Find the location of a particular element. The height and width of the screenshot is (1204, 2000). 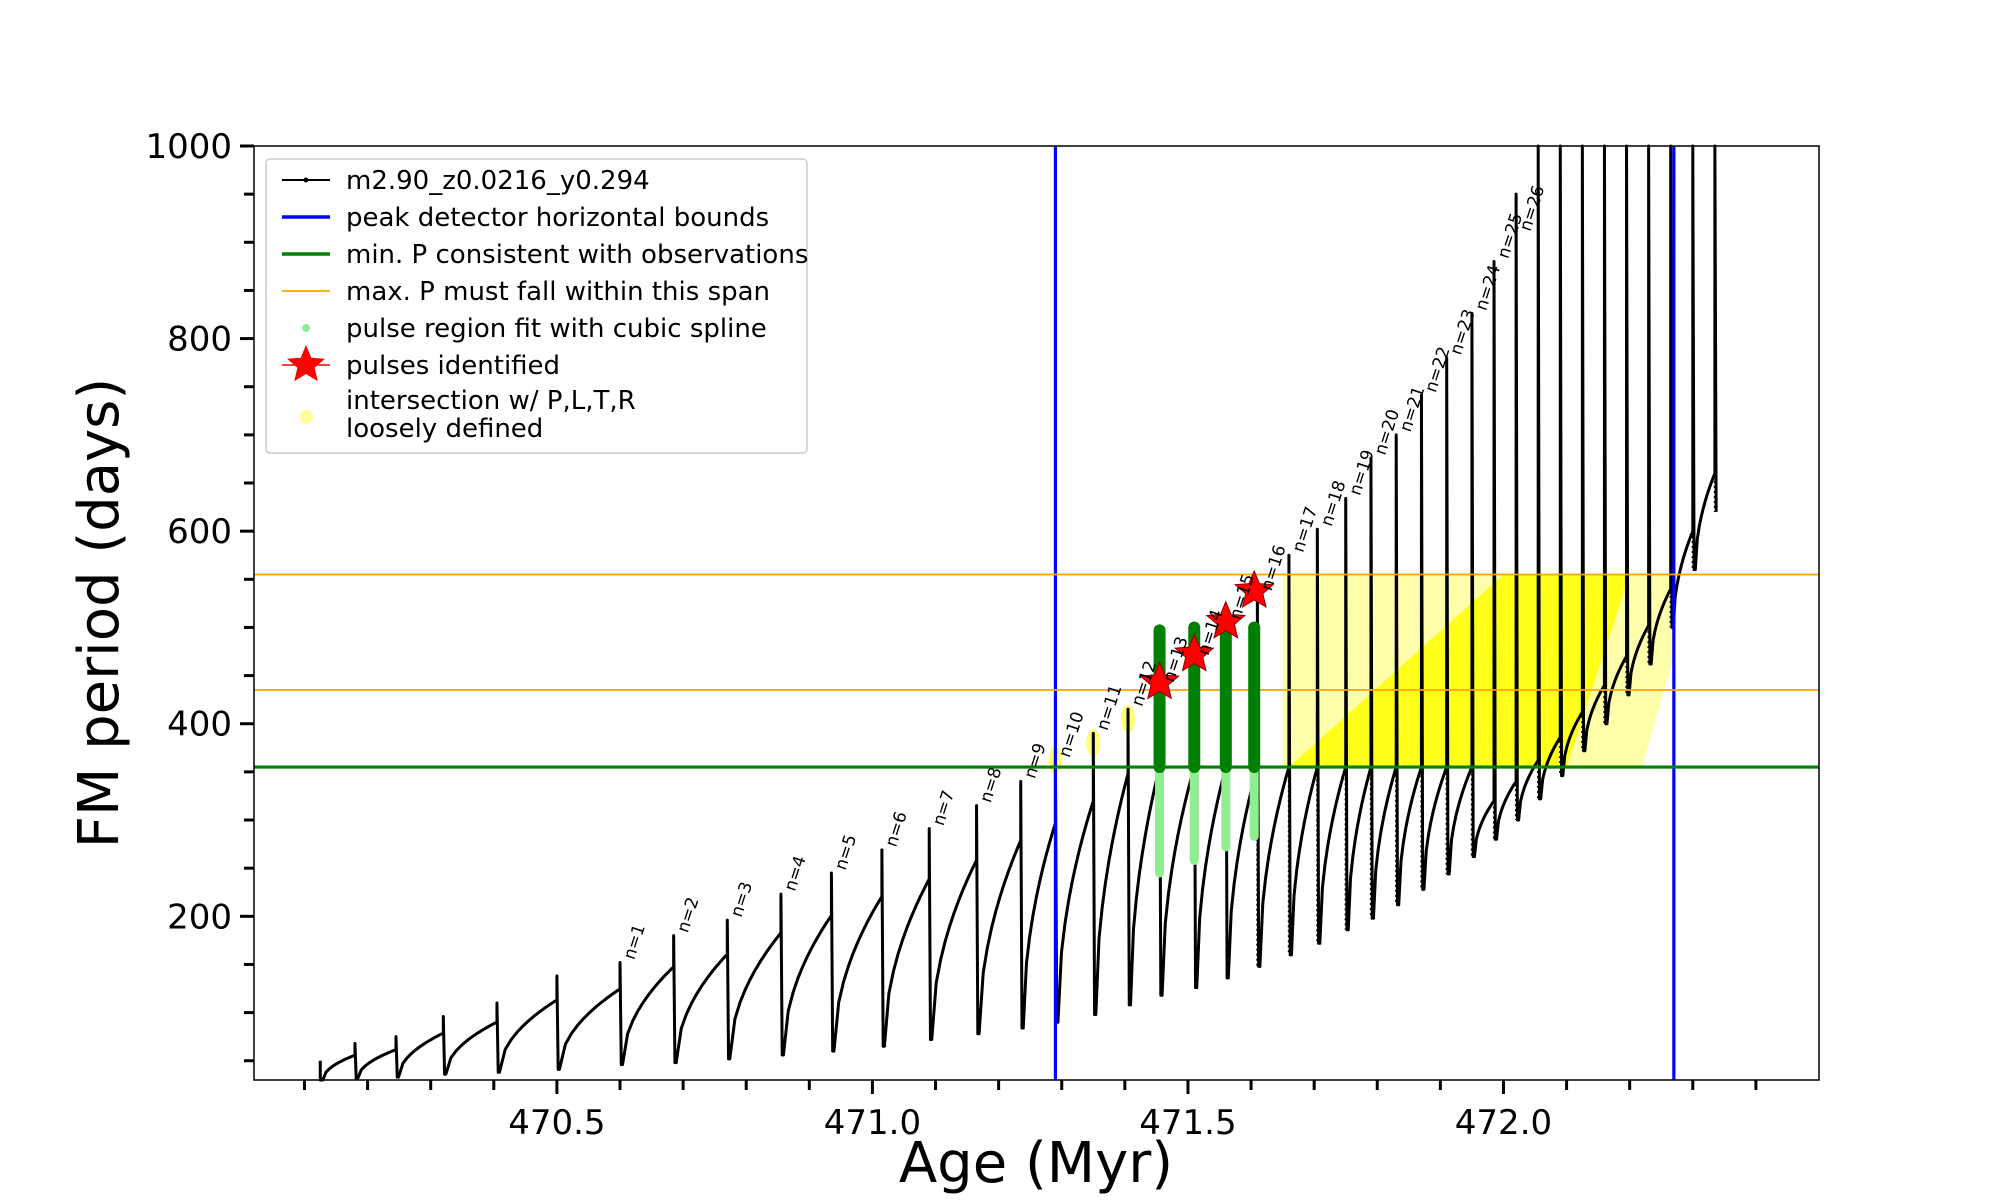

legend-item: max. P must fall within this span is located at coordinates (526, 292).